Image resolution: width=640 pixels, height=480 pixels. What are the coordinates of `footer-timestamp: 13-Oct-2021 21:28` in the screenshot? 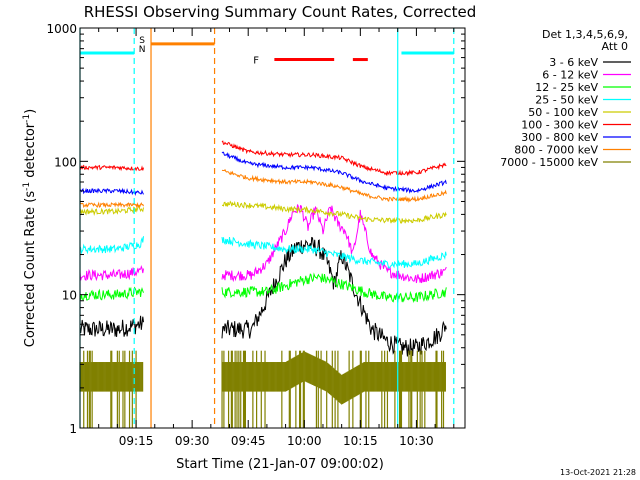 It's located at (598, 472).